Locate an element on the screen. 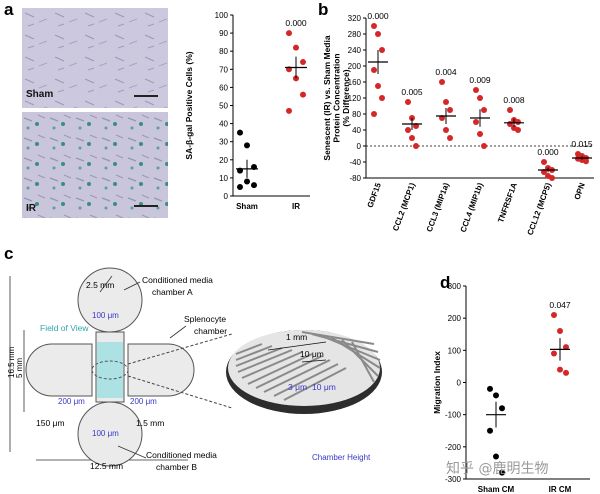 This screenshot has height=494, width=600. chamber-a-line1: Conditioned media is located at coordinates (177, 280).